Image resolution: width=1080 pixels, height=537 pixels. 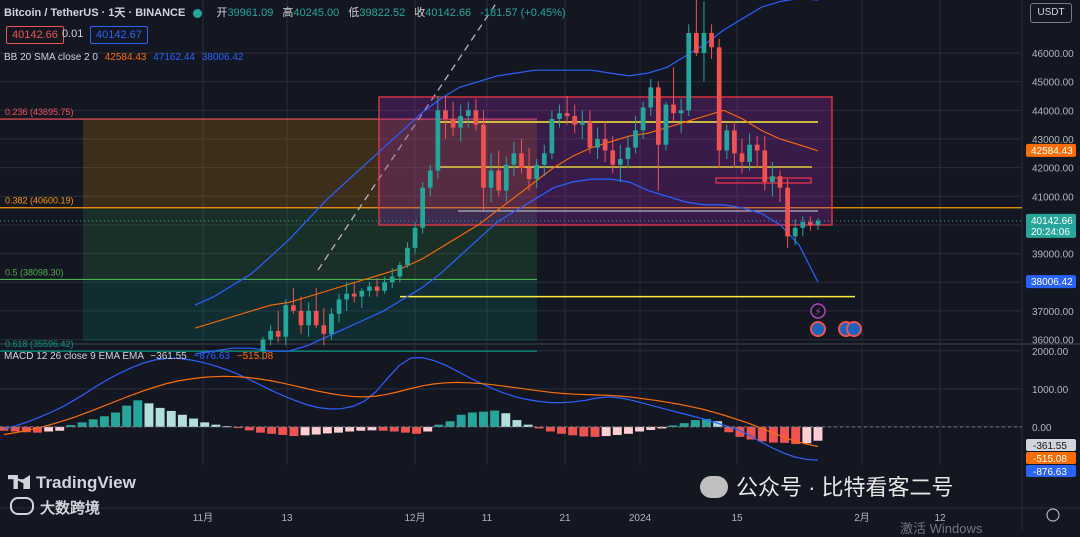 I want to click on price-tick-label: 44000.00, so click(x=1053, y=111).